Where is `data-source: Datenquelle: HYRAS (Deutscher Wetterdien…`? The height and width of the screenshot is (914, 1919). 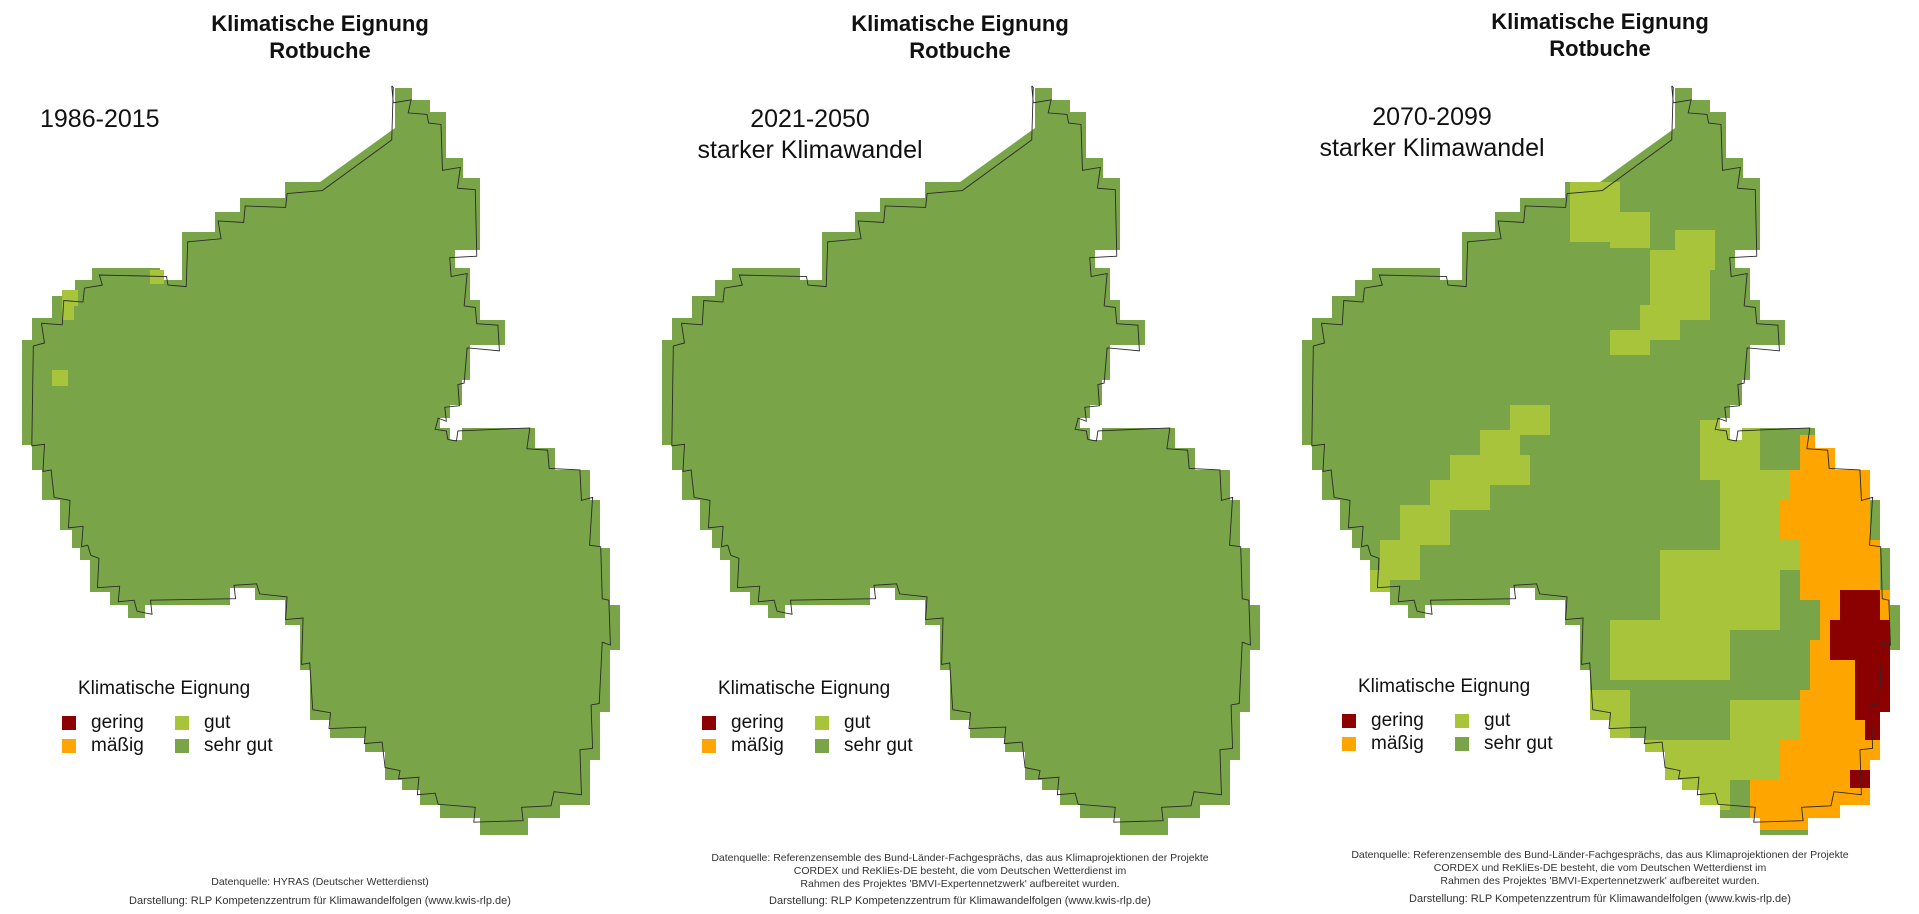
data-source: Datenquelle: HYRAS (Deutscher Wetterdien… is located at coordinates (320, 882).